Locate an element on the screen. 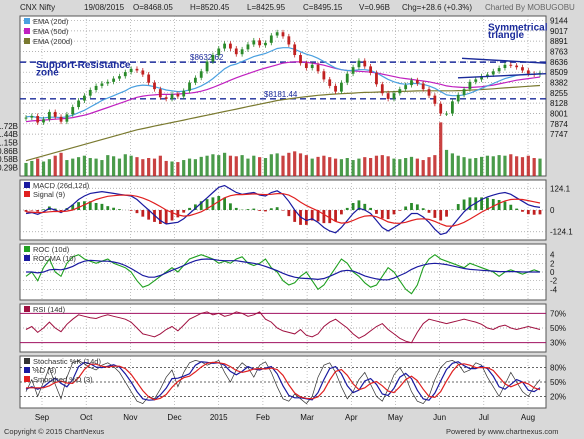  roc-tick-label: 2 is located at coordinates (552, 263).